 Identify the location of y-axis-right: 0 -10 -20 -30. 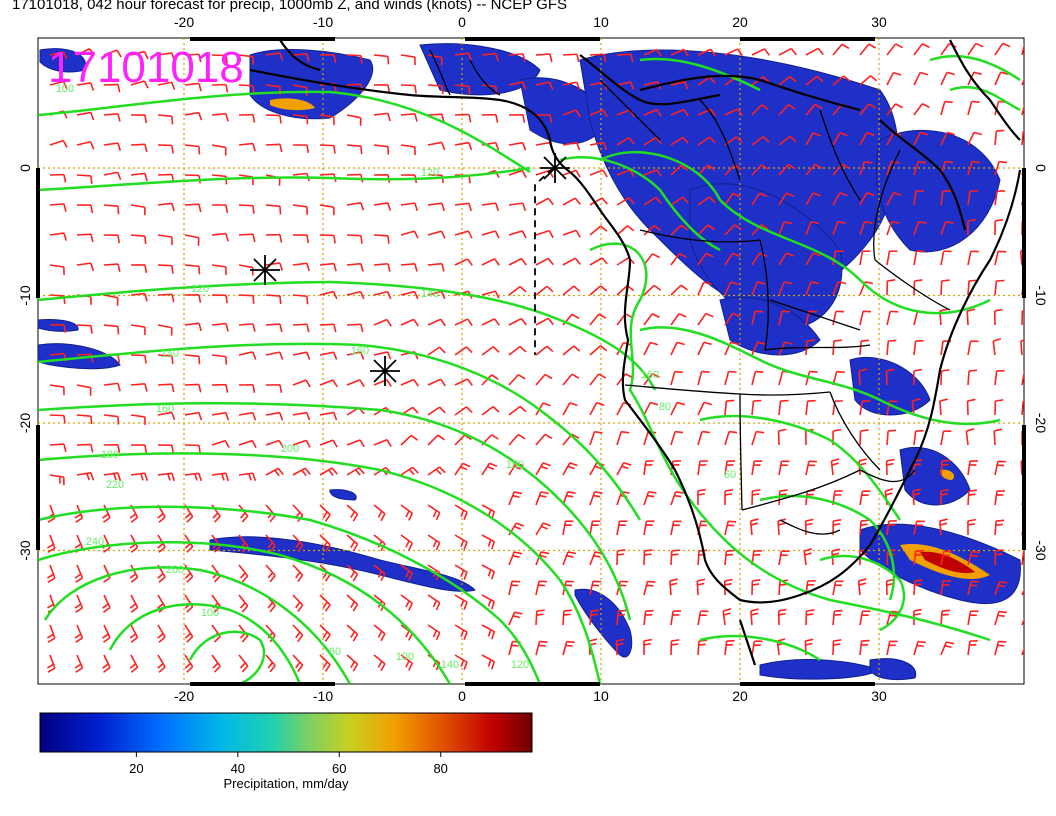
(1041, 362).